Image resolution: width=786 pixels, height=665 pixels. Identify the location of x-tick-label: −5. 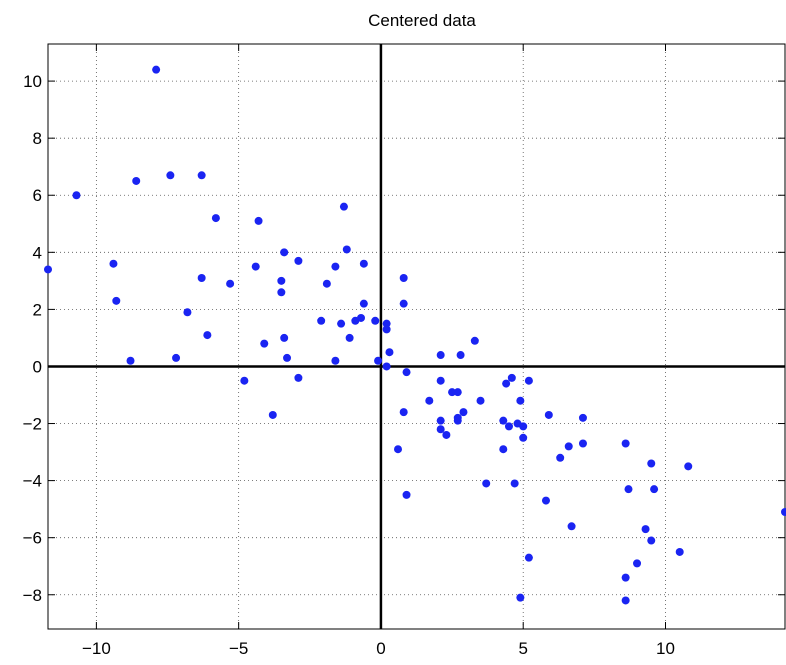
(238, 648).